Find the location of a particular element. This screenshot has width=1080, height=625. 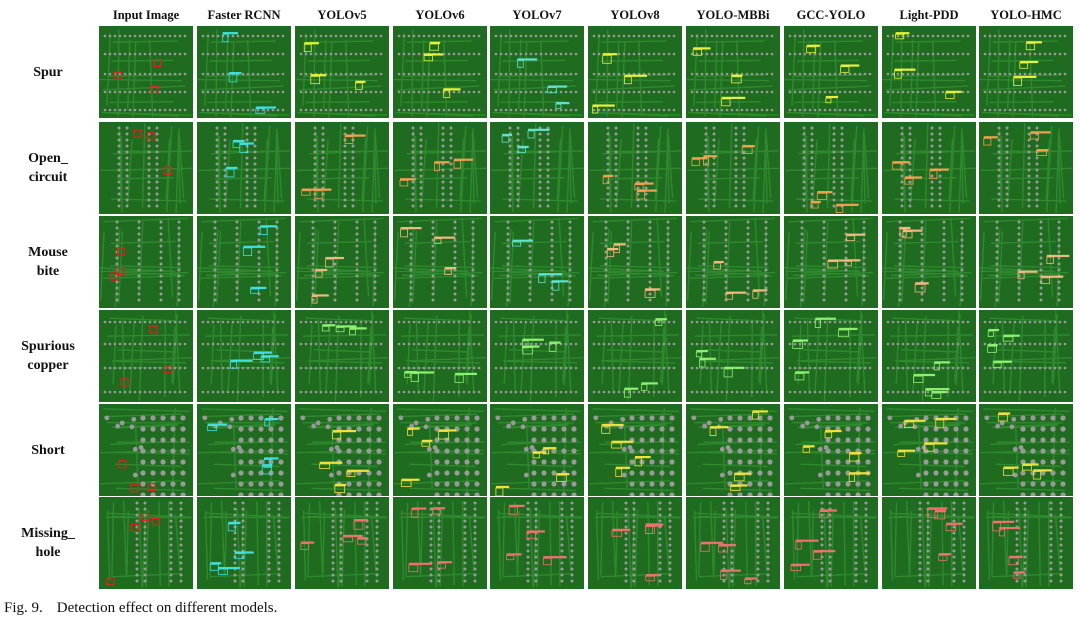

row-label: Spurious copper is located at coordinates (48, 356).